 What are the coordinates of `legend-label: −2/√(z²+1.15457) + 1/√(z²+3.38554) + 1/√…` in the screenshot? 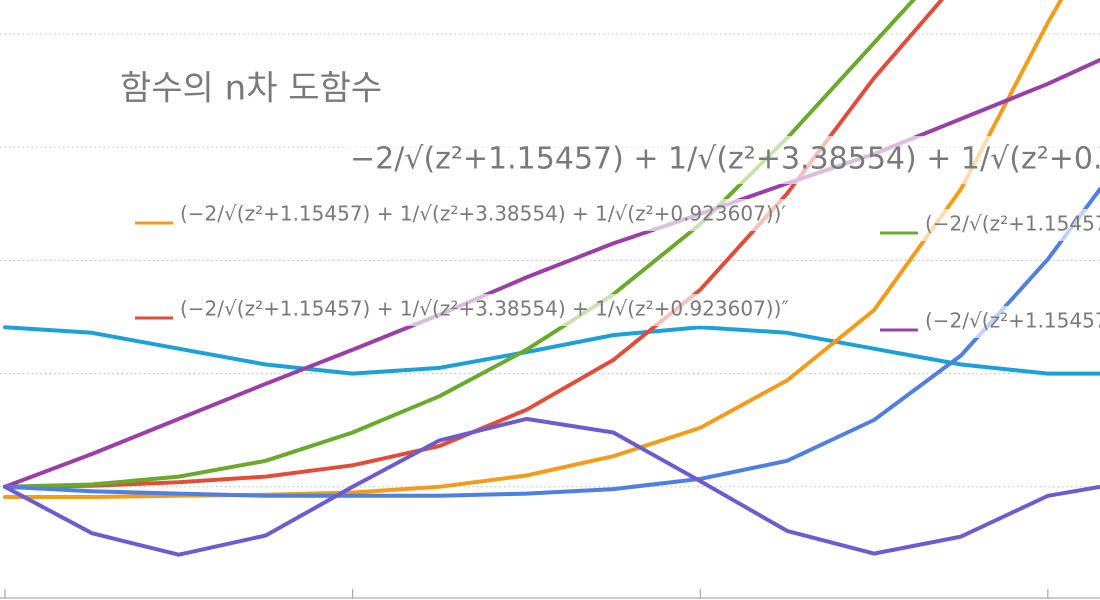 It's located at (725, 159).